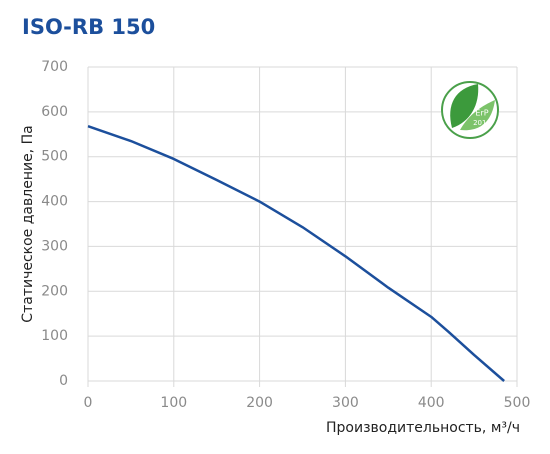 Image resolution: width=550 pixels, height=454 pixels. Describe the element at coordinates (28, 223) in the screenshot. I see `y-axis-title: Статическое давление, Па` at that location.